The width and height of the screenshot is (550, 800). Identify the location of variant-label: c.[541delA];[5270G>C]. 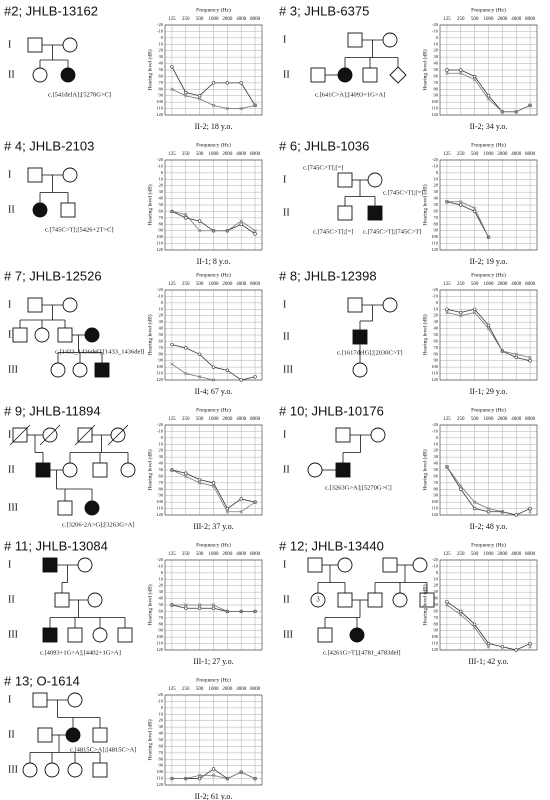
(79, 94).